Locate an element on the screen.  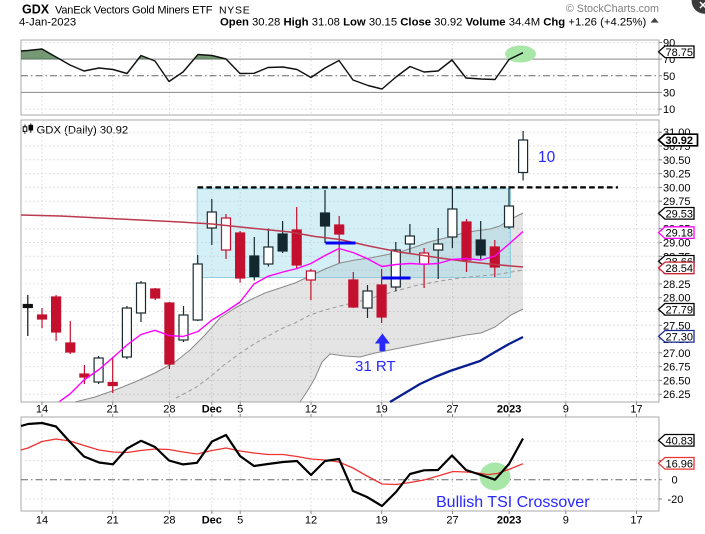
svg-text: 29.18 is located at coordinates (680, 234).